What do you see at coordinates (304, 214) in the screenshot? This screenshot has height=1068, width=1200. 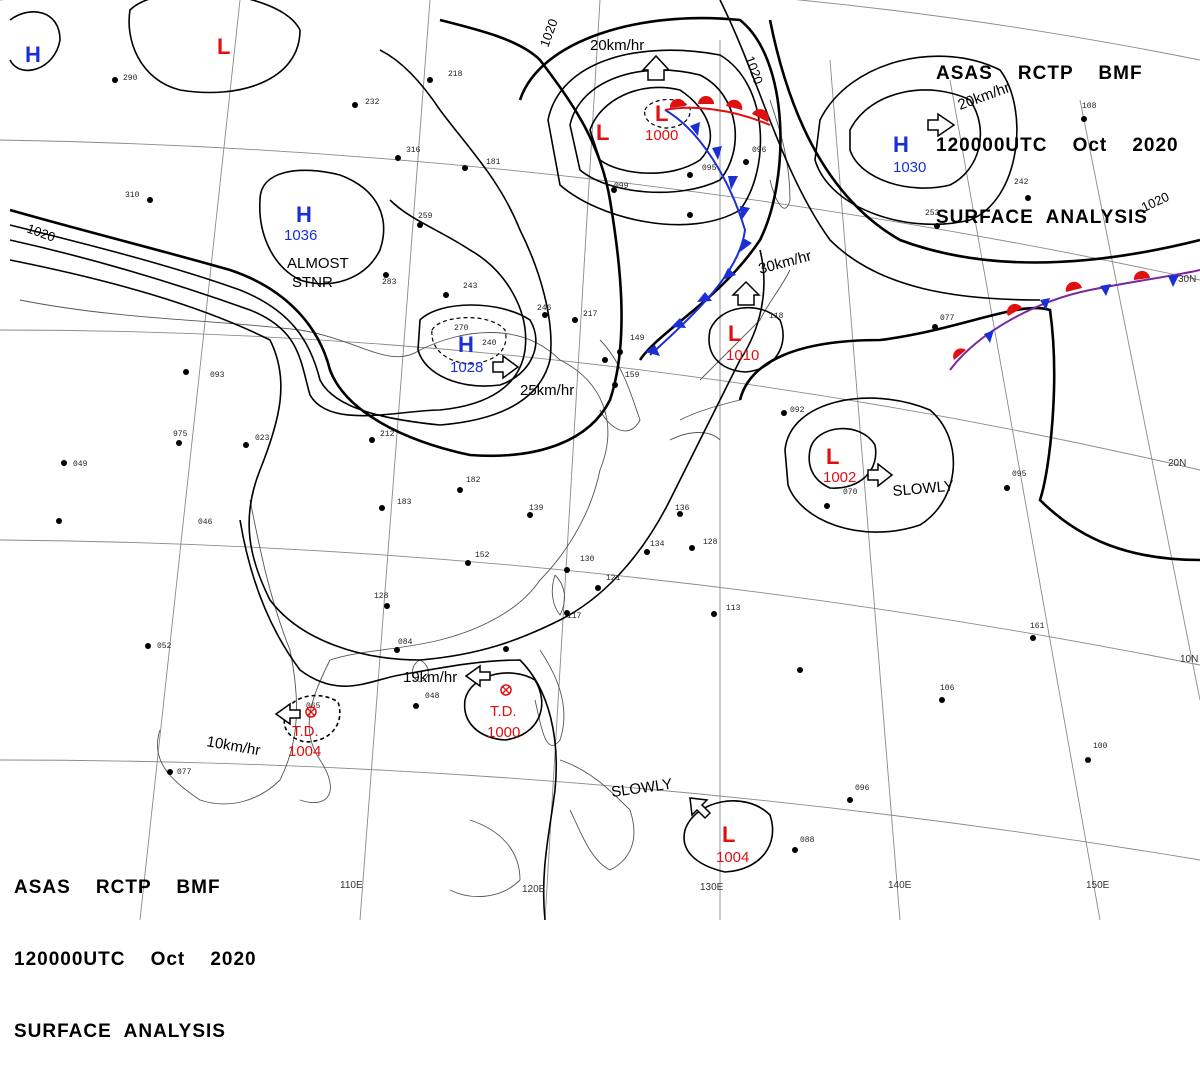 I see `high-mongolia-letter: H` at bounding box center [304, 214].